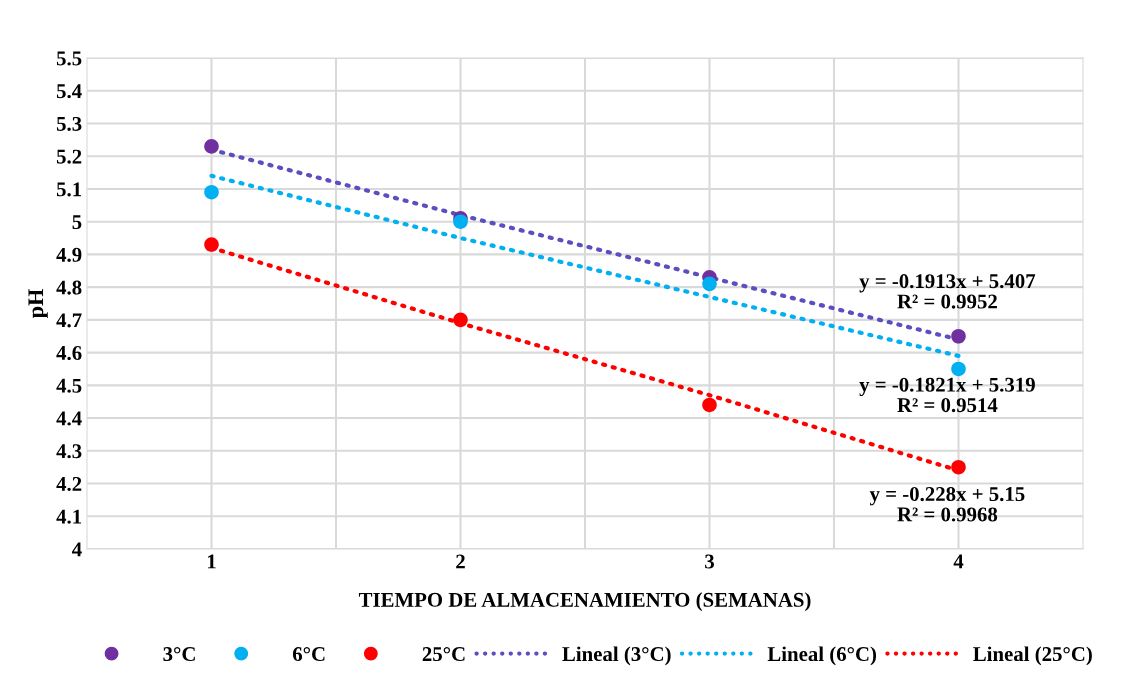  What do you see at coordinates (77, 549) in the screenshot?
I see `y-tick-label: 4` at bounding box center [77, 549].